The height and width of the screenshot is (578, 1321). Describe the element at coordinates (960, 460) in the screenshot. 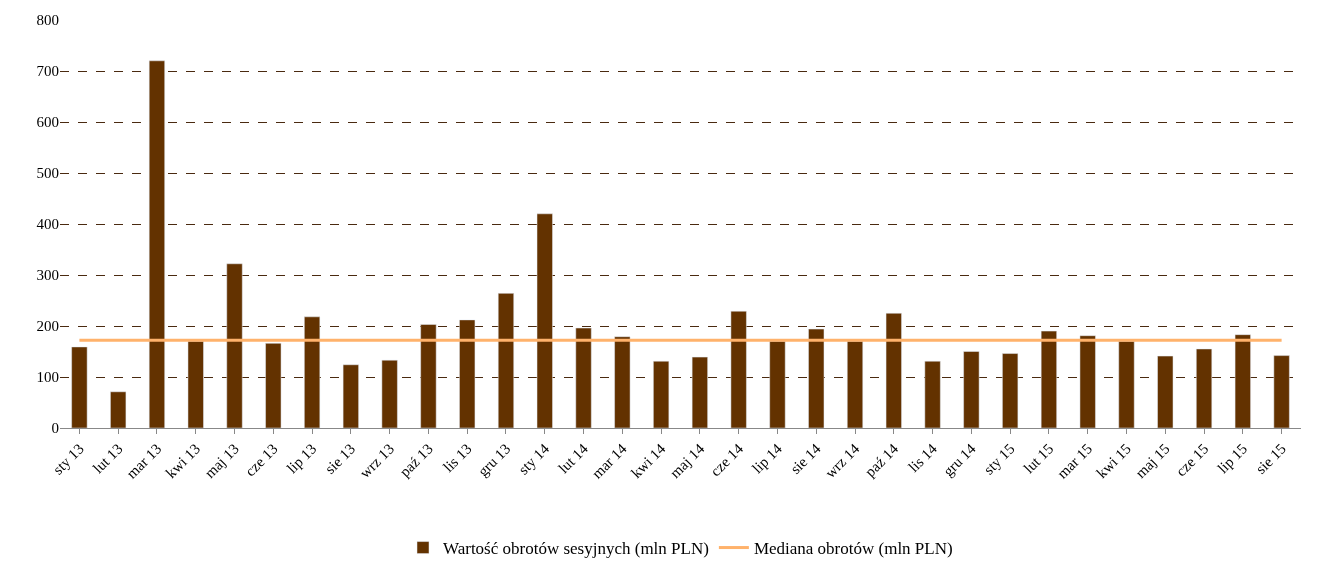

I see `x-tick-label: gru 14` at that location.